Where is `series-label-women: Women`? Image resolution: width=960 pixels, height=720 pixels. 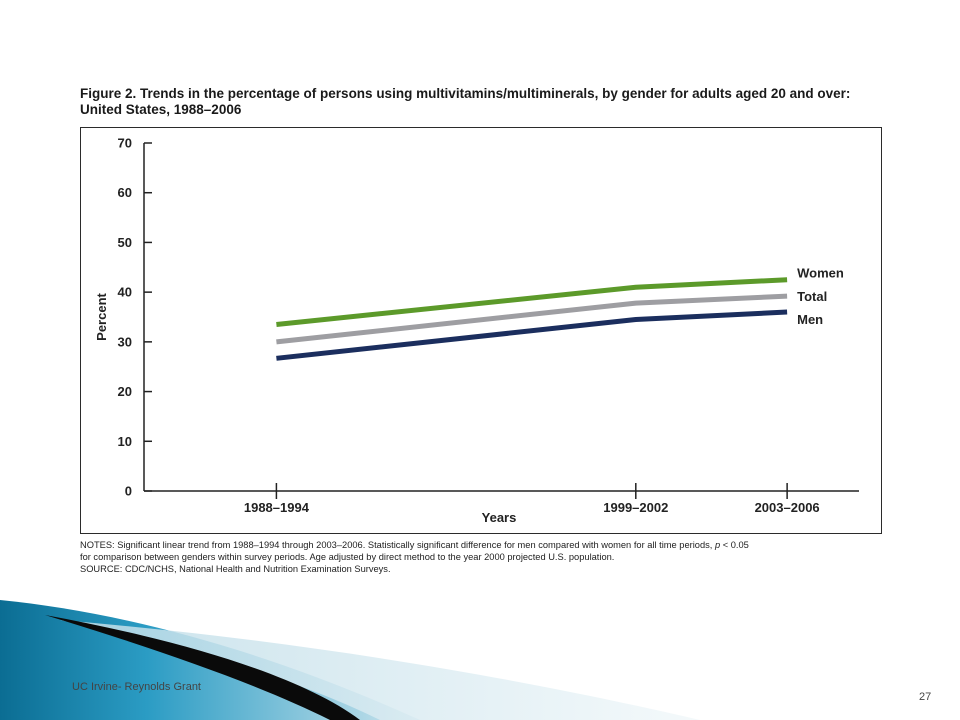 series-label-women: Women is located at coordinates (820, 273).